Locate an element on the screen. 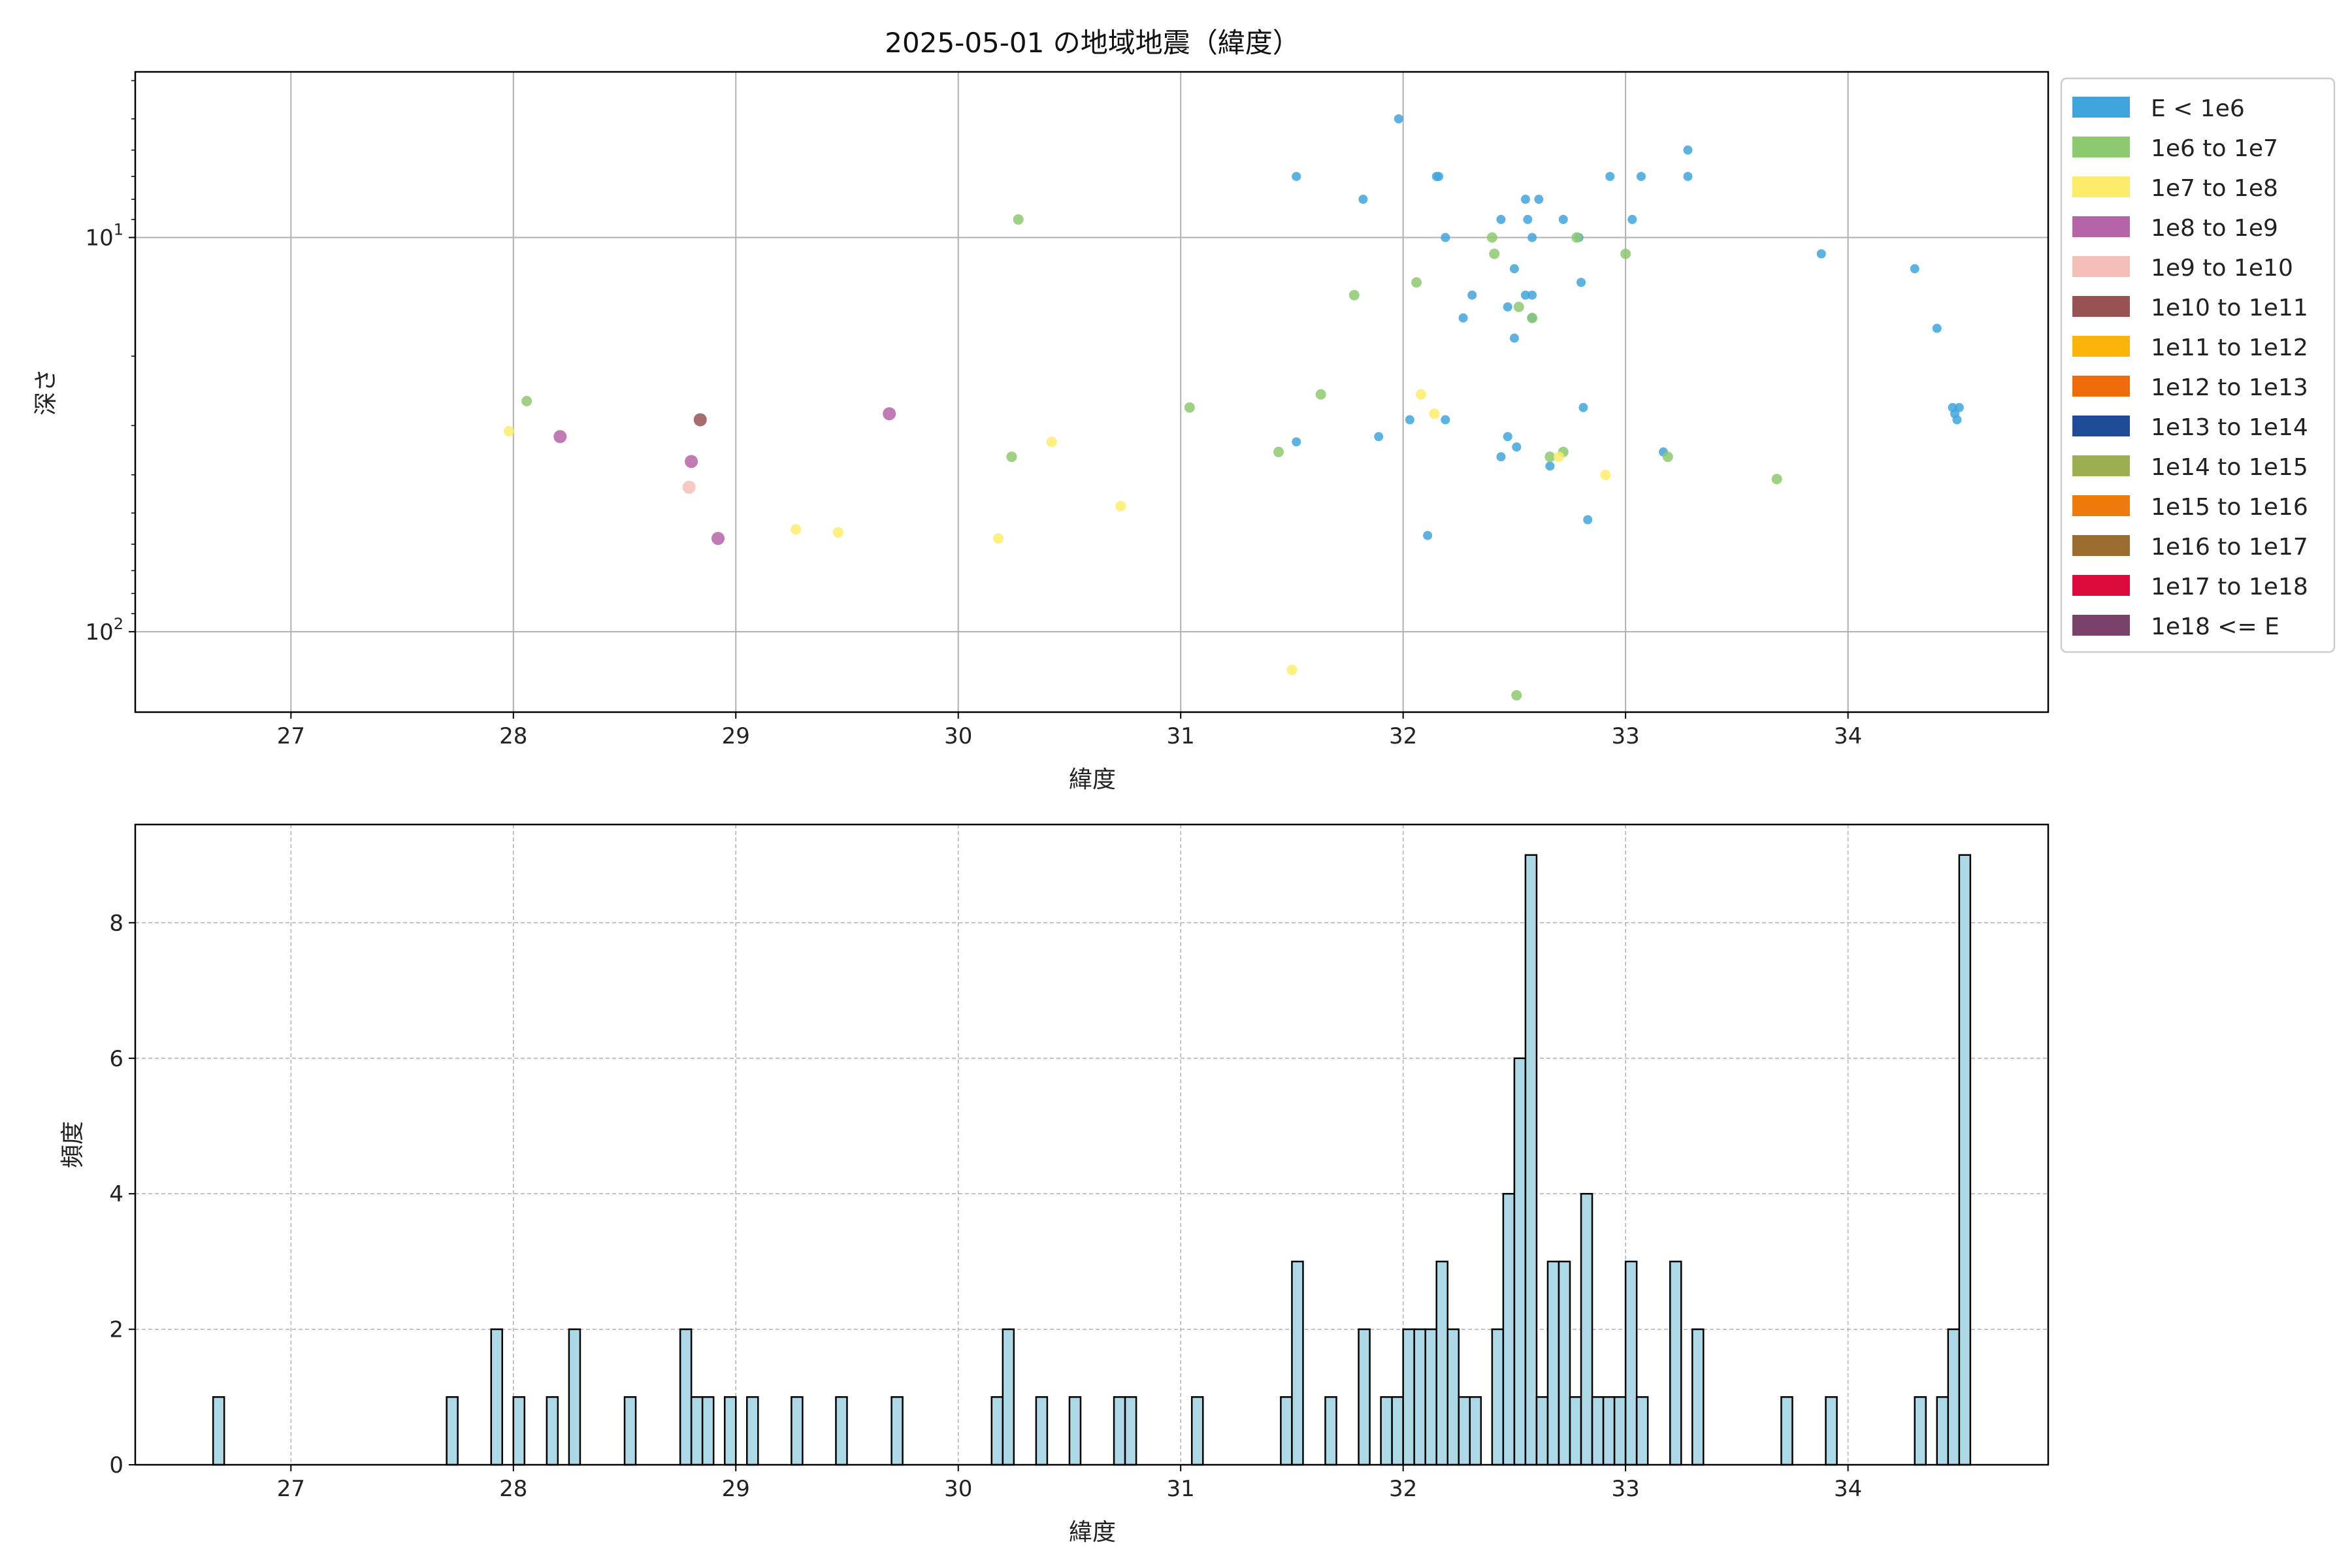 This screenshot has height=1568, width=2352. legend-entry-label: E < 1e6 is located at coordinates (2198, 108).